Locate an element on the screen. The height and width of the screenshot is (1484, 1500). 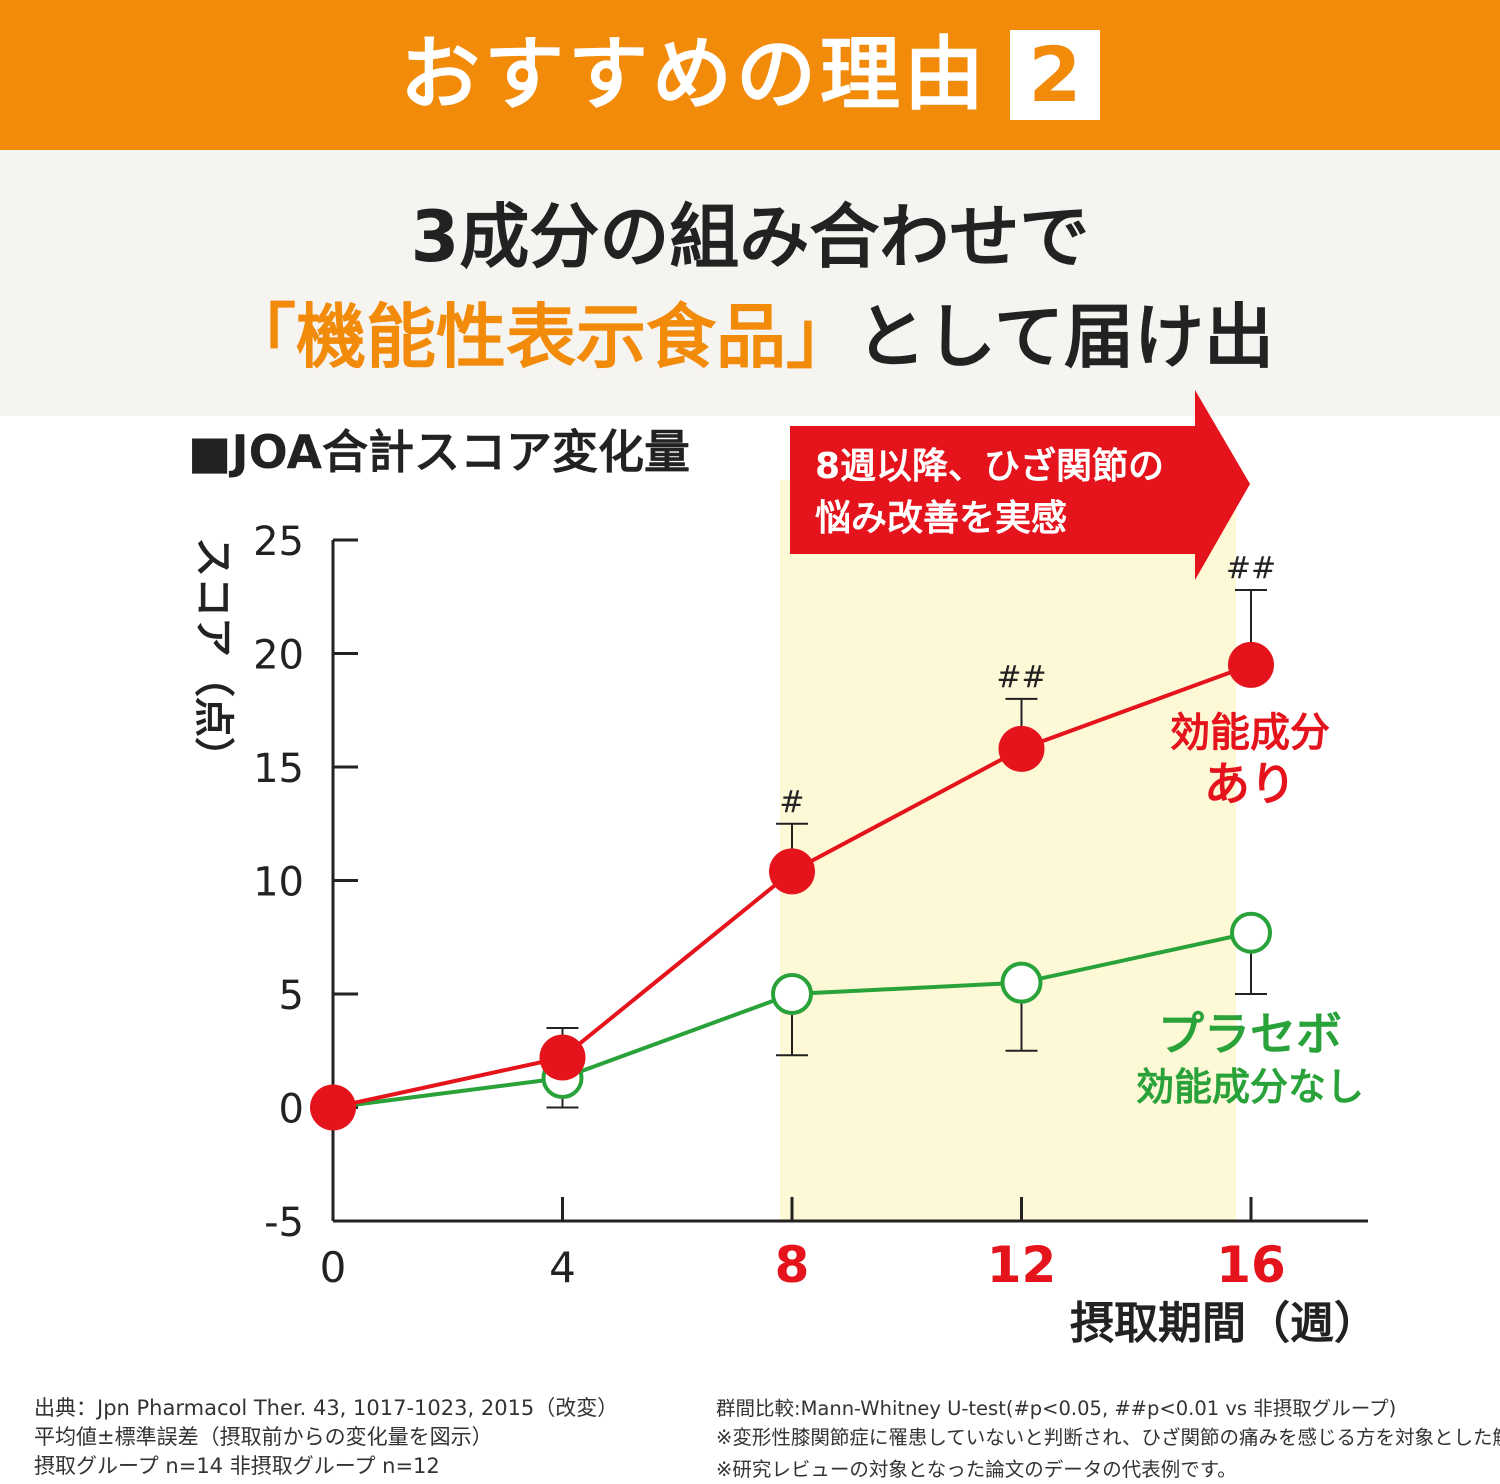
y-tick-label: 0 is located at coordinates (291, 1110).